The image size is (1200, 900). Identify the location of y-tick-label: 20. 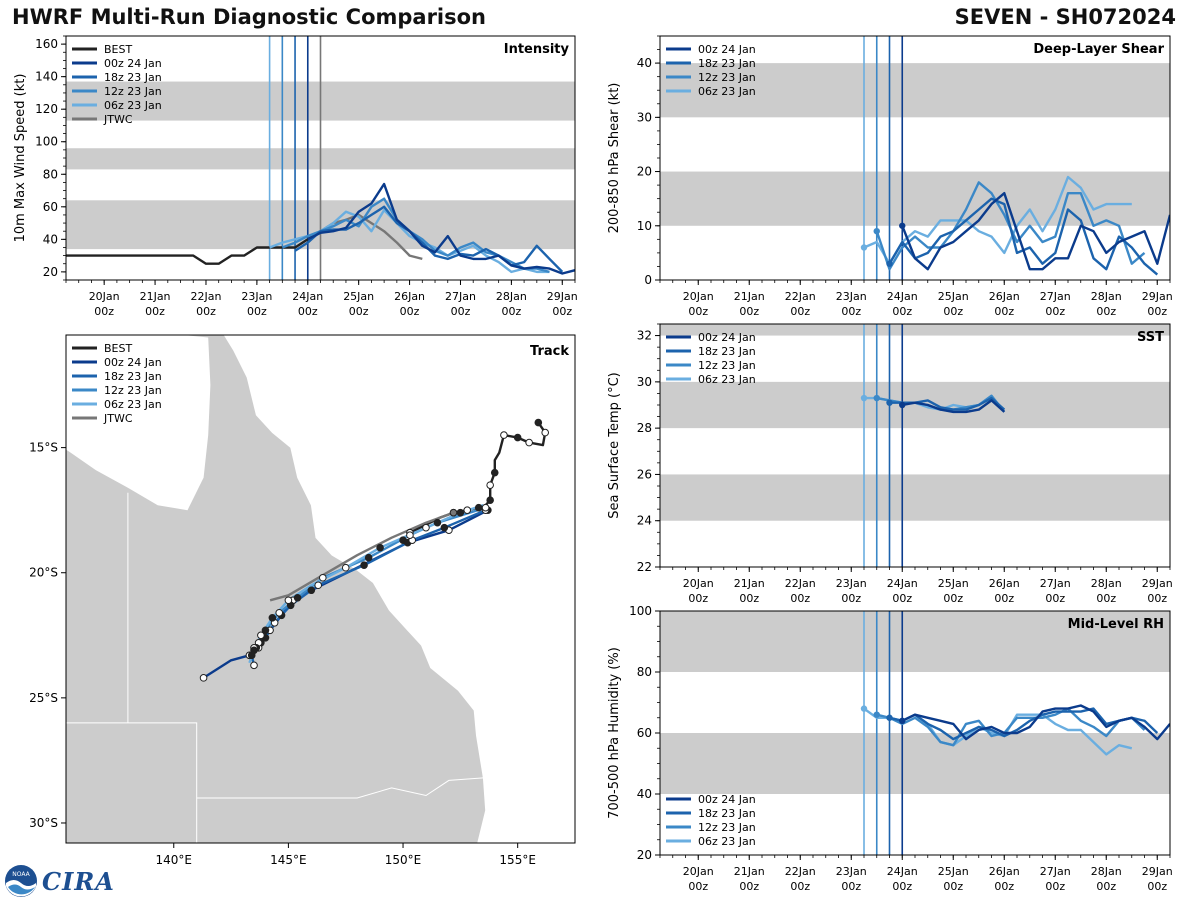
(644, 855).